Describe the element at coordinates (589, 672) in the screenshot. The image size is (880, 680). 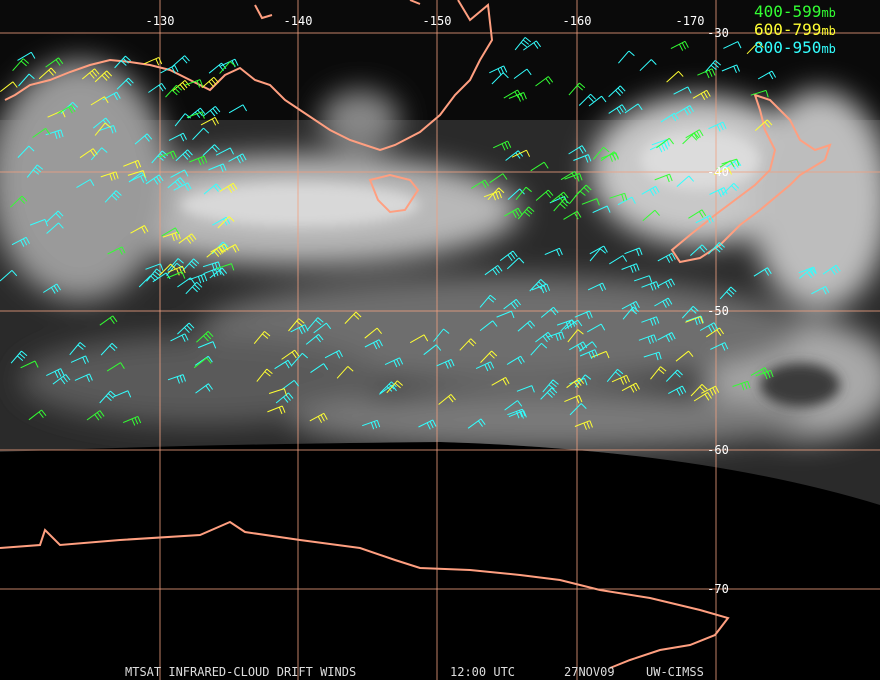
I see `footer-date: 27NOV09` at that location.